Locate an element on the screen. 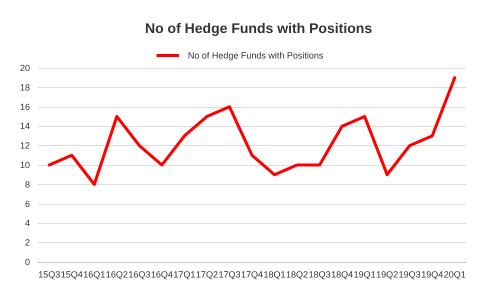 The image size is (480, 306). x-tick-label: 18Q3 is located at coordinates (319, 275).